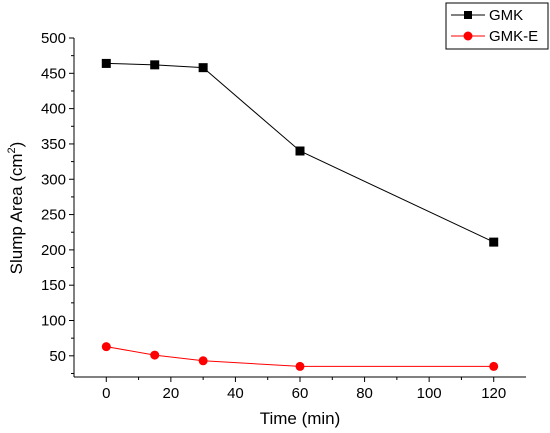 Image resolution: width=550 pixels, height=433 pixels. Describe the element at coordinates (513, 36) in the screenshot. I see `legend-label-gmk-e: GMK-E` at that location.